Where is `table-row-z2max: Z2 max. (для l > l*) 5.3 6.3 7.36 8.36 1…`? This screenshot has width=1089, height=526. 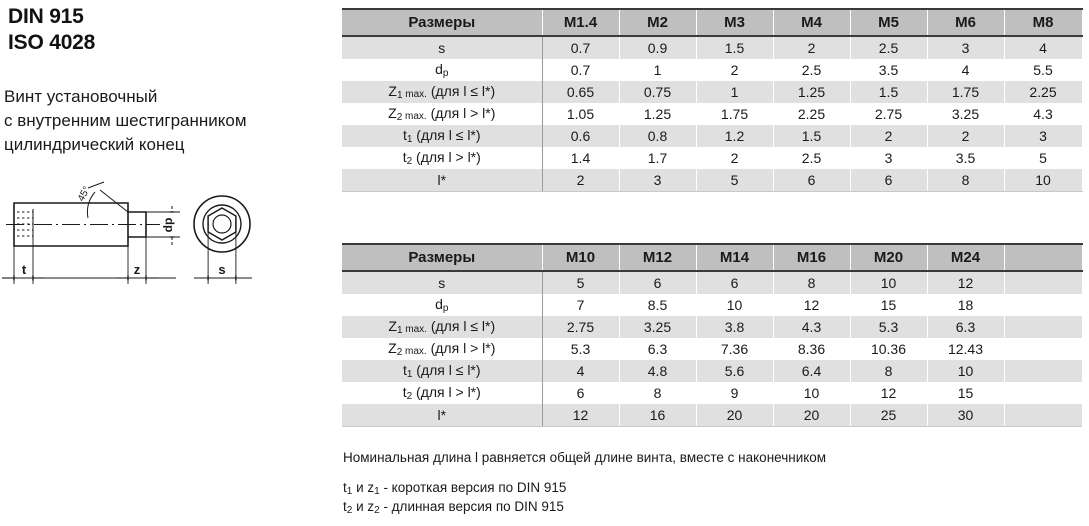
table-row-z2max: Z2 max. (для l > l*) 5.3 6.3 7.36 8.36 1… is located at coordinates (712, 349).